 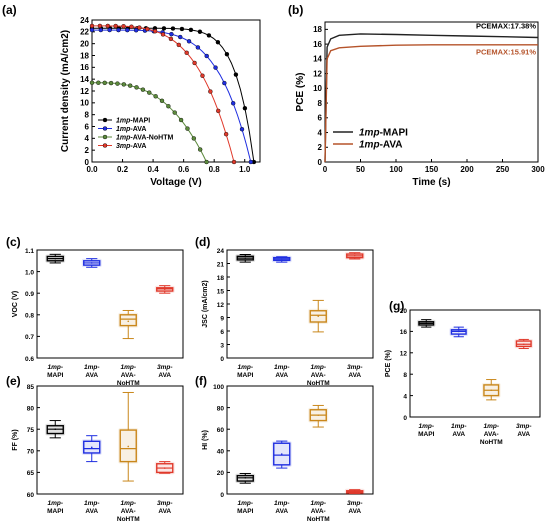 What do you see at coordinates (215, 169) in the screenshot?
I see `xtick-label-a-4: 0.8` at bounding box center [215, 169].